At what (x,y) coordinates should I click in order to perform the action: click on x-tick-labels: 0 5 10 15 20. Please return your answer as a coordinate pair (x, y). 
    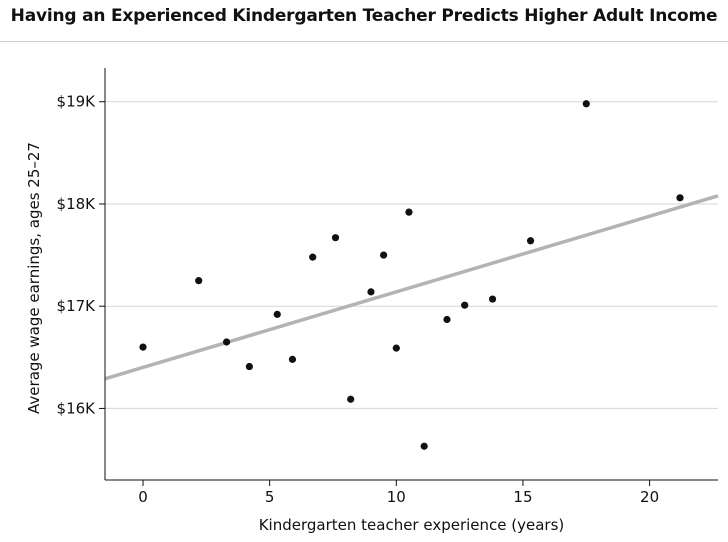
    Looking at the image, I should click on (398, 497).